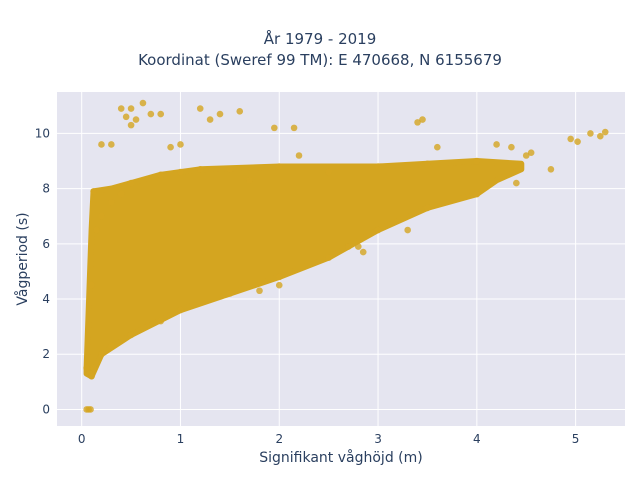  What do you see at coordinates (46, 244) in the screenshot?
I see `y-tick-label: 6` at bounding box center [46, 244].